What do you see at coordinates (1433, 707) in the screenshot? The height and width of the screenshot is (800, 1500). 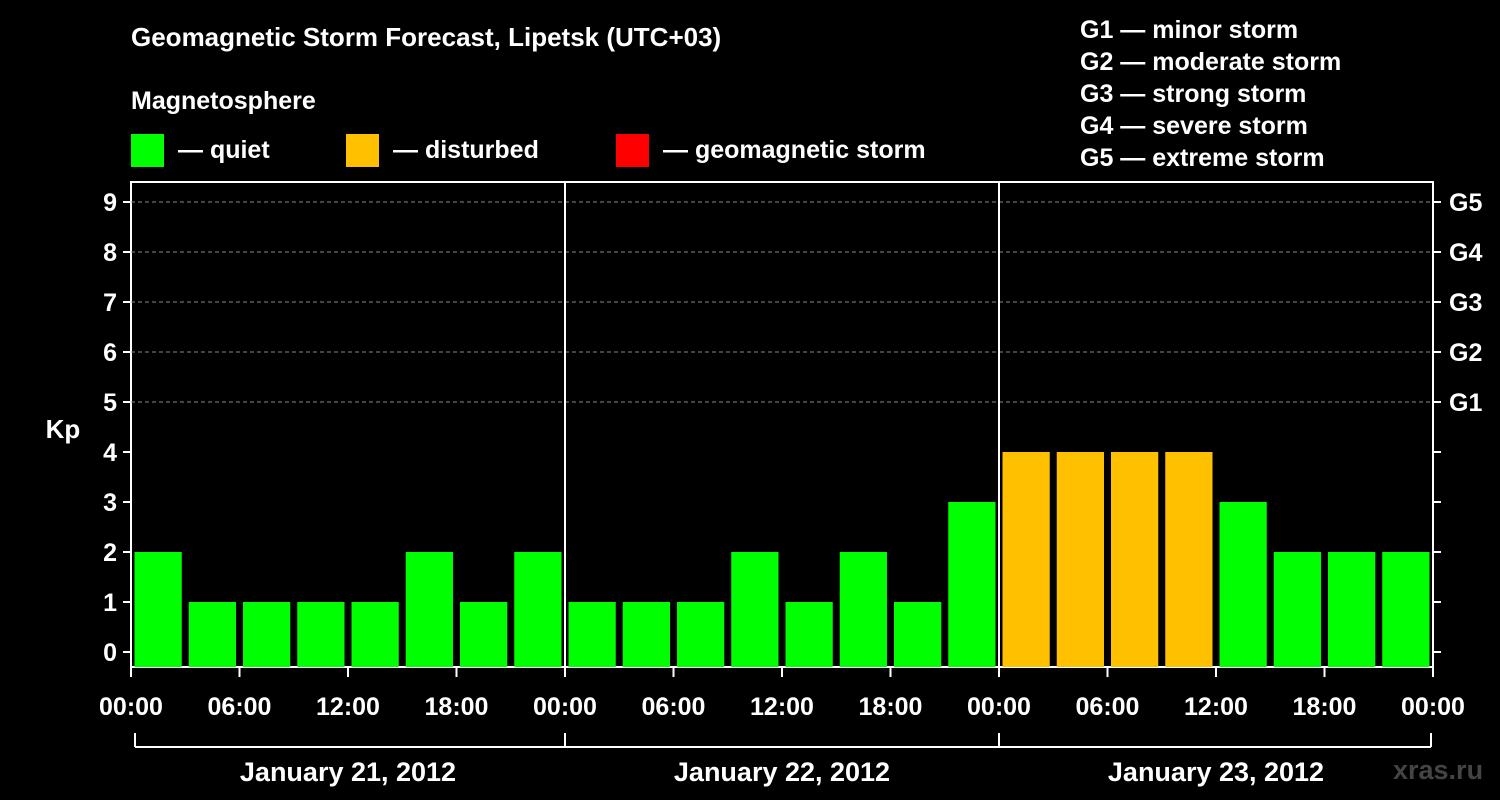 I see `xtick-label-12: 00:00` at bounding box center [1433, 707].